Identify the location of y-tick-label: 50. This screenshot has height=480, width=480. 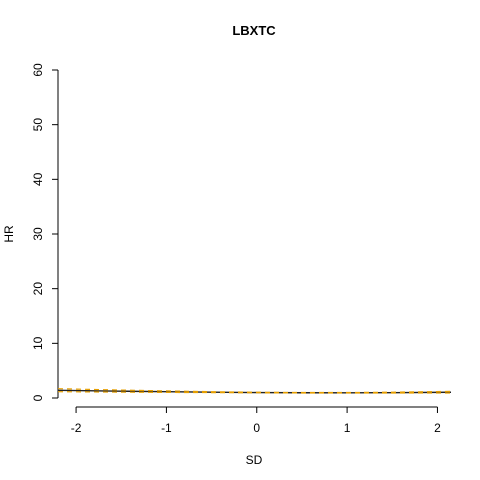
(38, 125).